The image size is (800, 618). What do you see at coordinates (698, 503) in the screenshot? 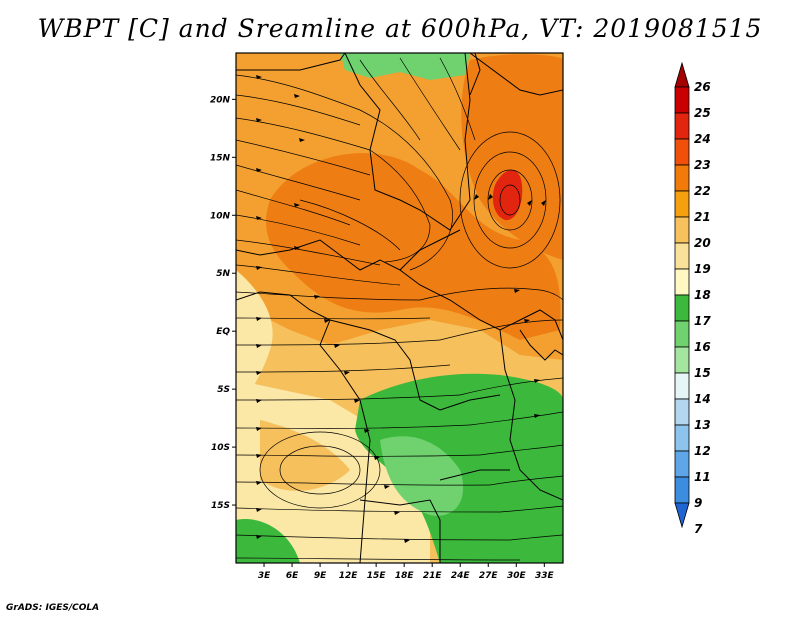
I see `colorbar-label: 9` at bounding box center [698, 503].